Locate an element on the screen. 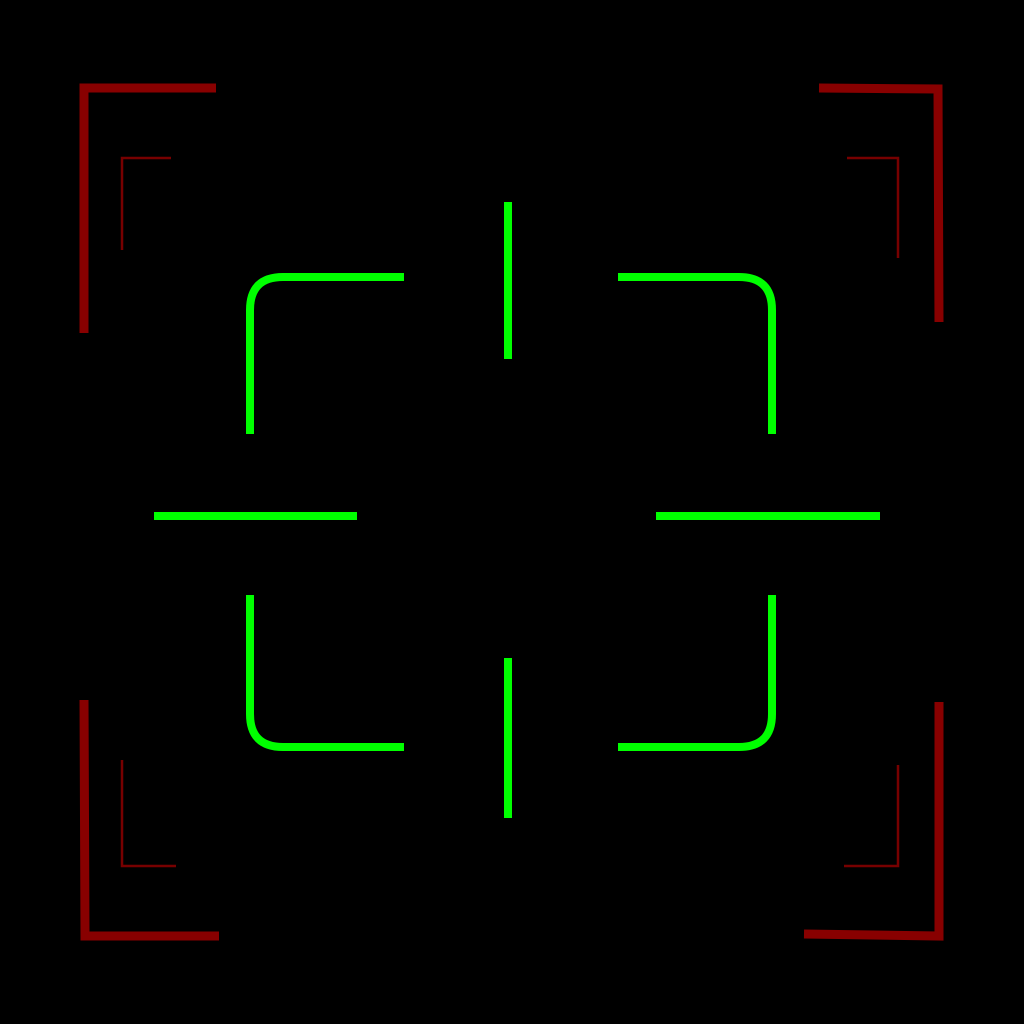 The width and height of the screenshot is (1024, 1024). reticle-corner-top-left-icon is located at coordinates (325, 353).